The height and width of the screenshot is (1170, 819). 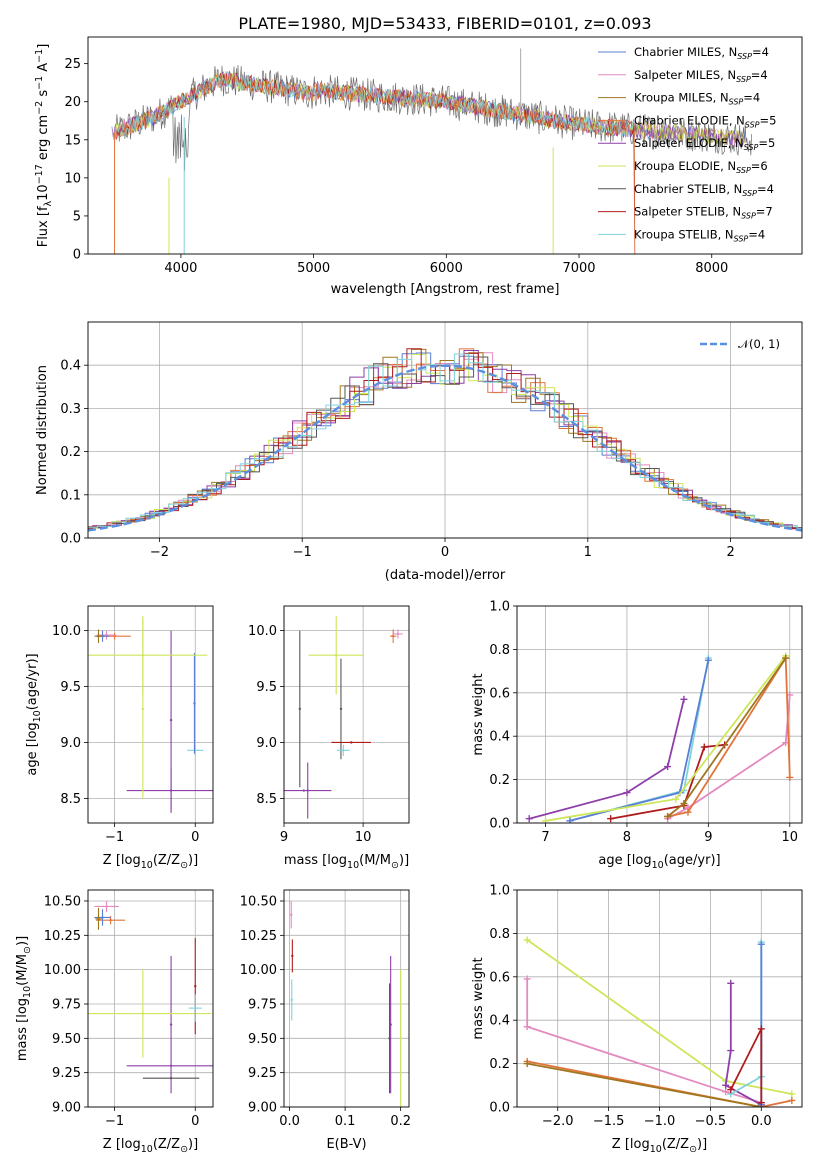 What do you see at coordinates (704, 190) in the screenshot?
I see `legend-label: Chabrier STELIB, NSSP=4` at bounding box center [704, 190].